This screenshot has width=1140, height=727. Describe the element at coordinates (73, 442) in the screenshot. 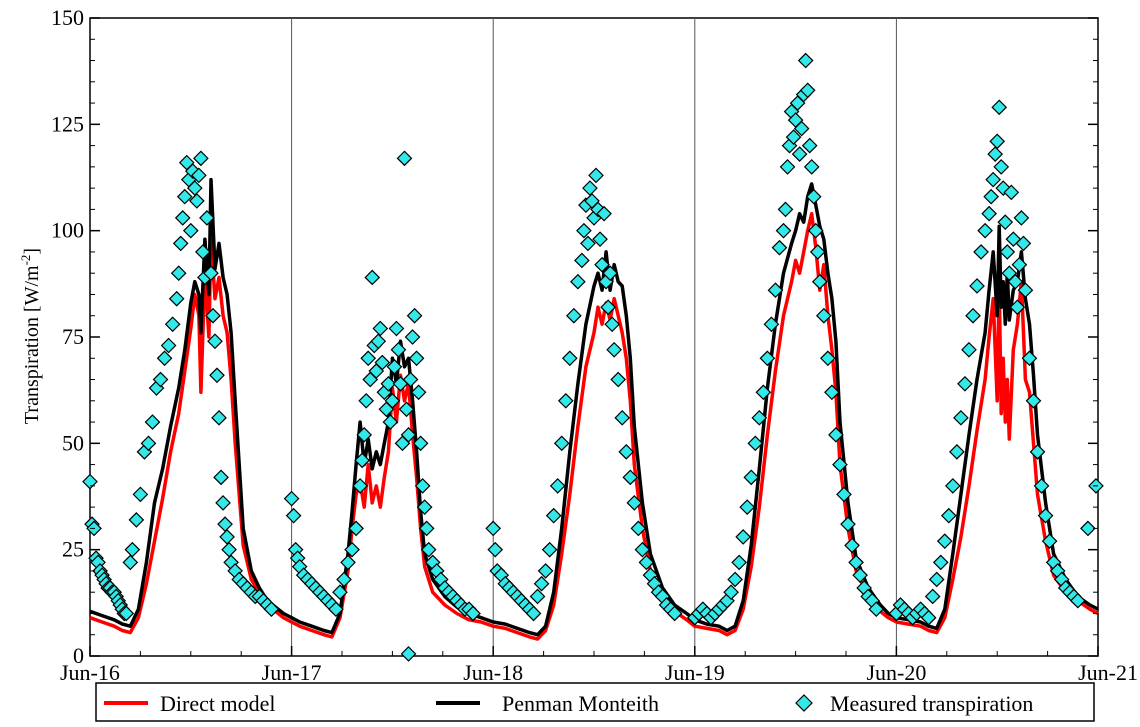

I see `y-tick-label: 50` at that location.